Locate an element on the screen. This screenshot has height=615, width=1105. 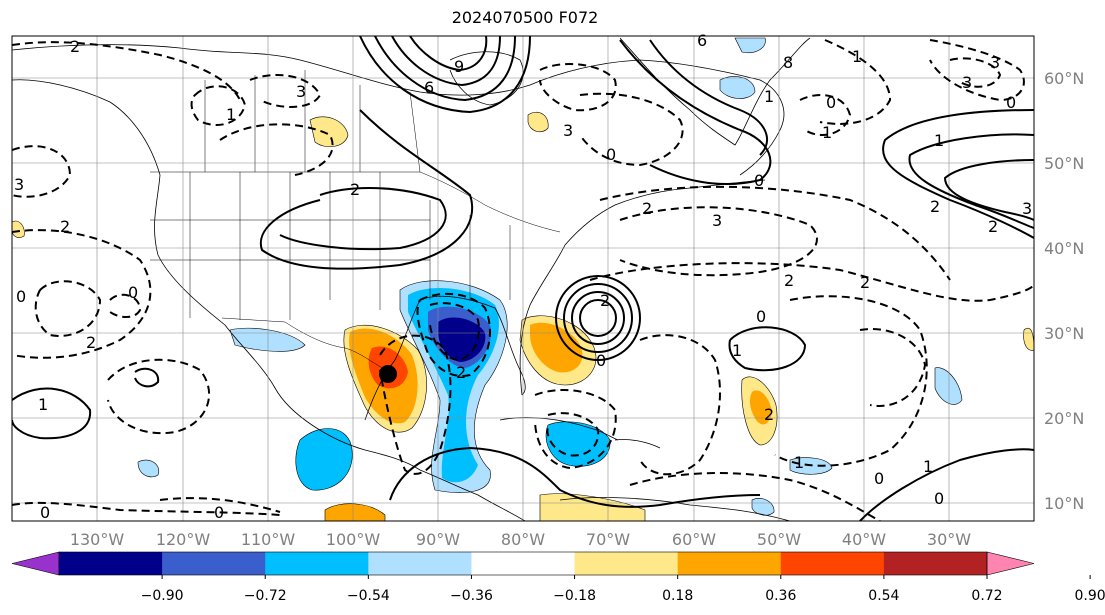
colorbar-outline is located at coordinates (523, 563).